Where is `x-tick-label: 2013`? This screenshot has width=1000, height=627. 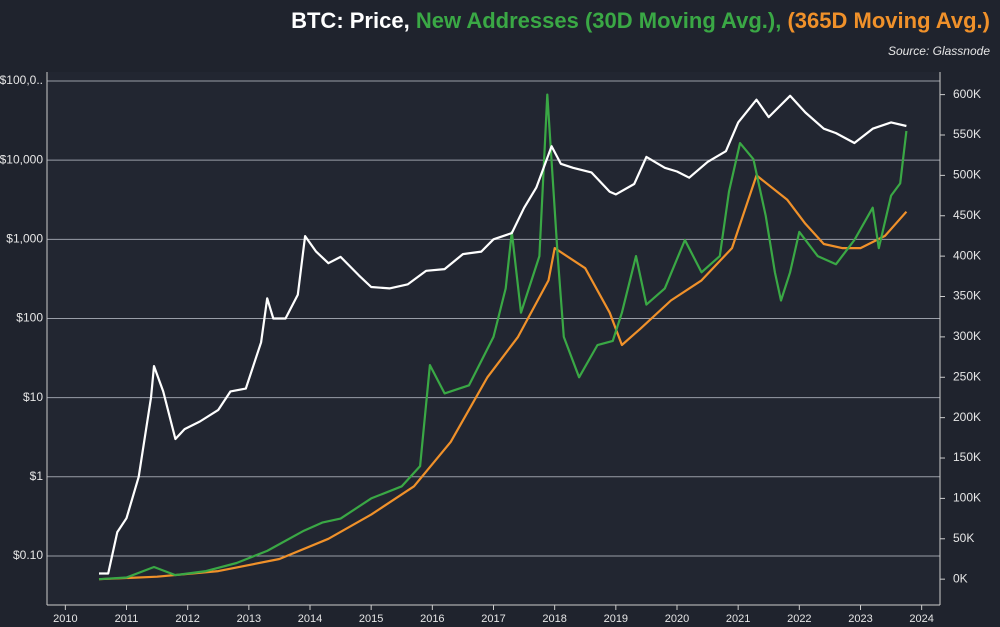
x-tick-label: 2013 is located at coordinates (249, 619).